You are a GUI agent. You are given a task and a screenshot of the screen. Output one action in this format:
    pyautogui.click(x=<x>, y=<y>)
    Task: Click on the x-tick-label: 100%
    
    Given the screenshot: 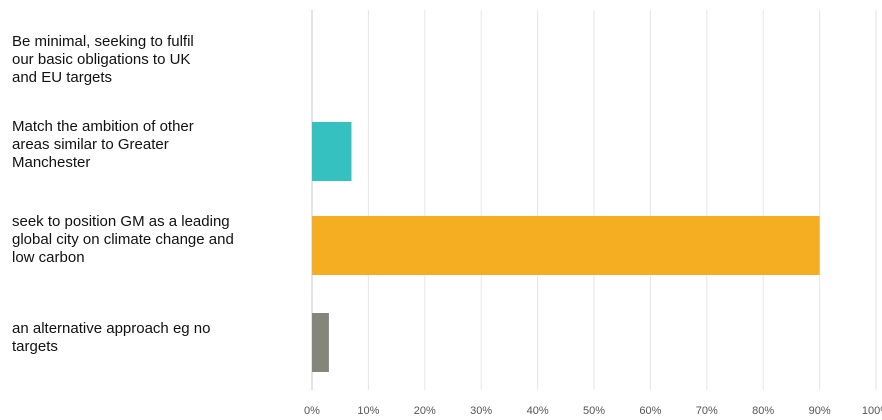 What is the action you would take?
    pyautogui.click(x=872, y=411)
    